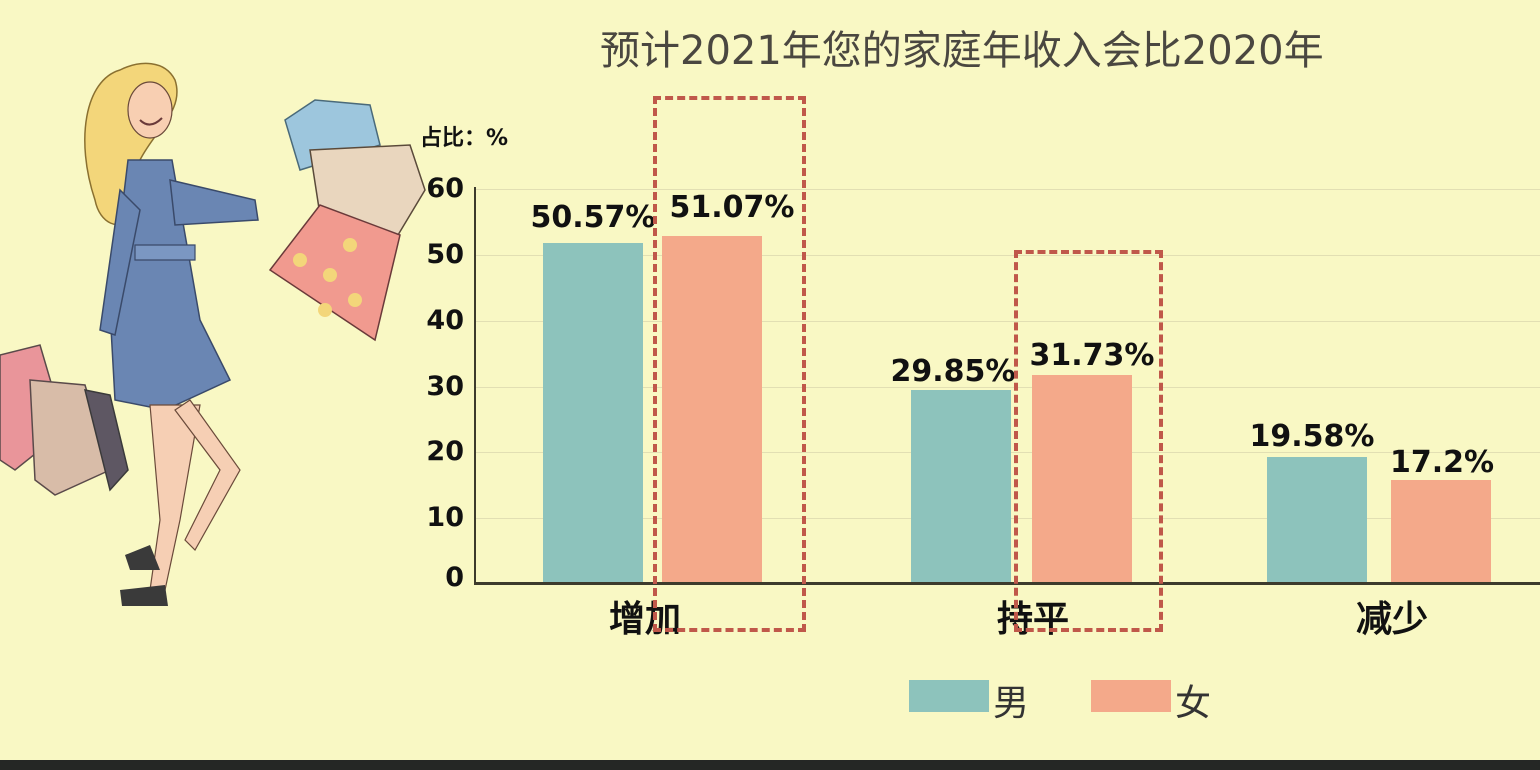 Image resolution: width=1540 pixels, height=770 pixels. Describe the element at coordinates (445, 320) in the screenshot. I see `y-tick-40: 40` at that location.